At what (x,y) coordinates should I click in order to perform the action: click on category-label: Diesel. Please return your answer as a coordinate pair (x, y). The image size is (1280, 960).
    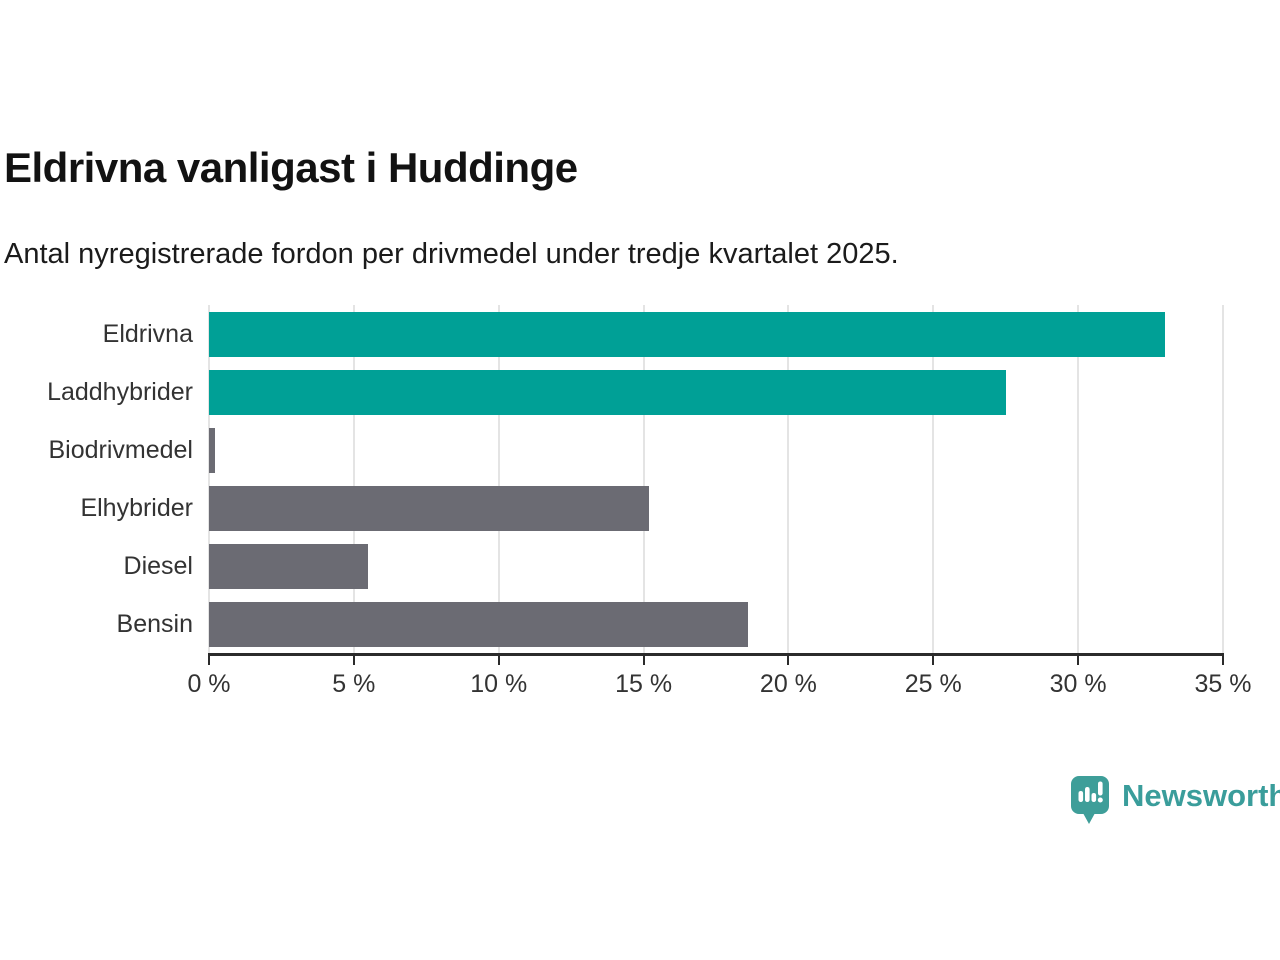
    Looking at the image, I should click on (158, 566).